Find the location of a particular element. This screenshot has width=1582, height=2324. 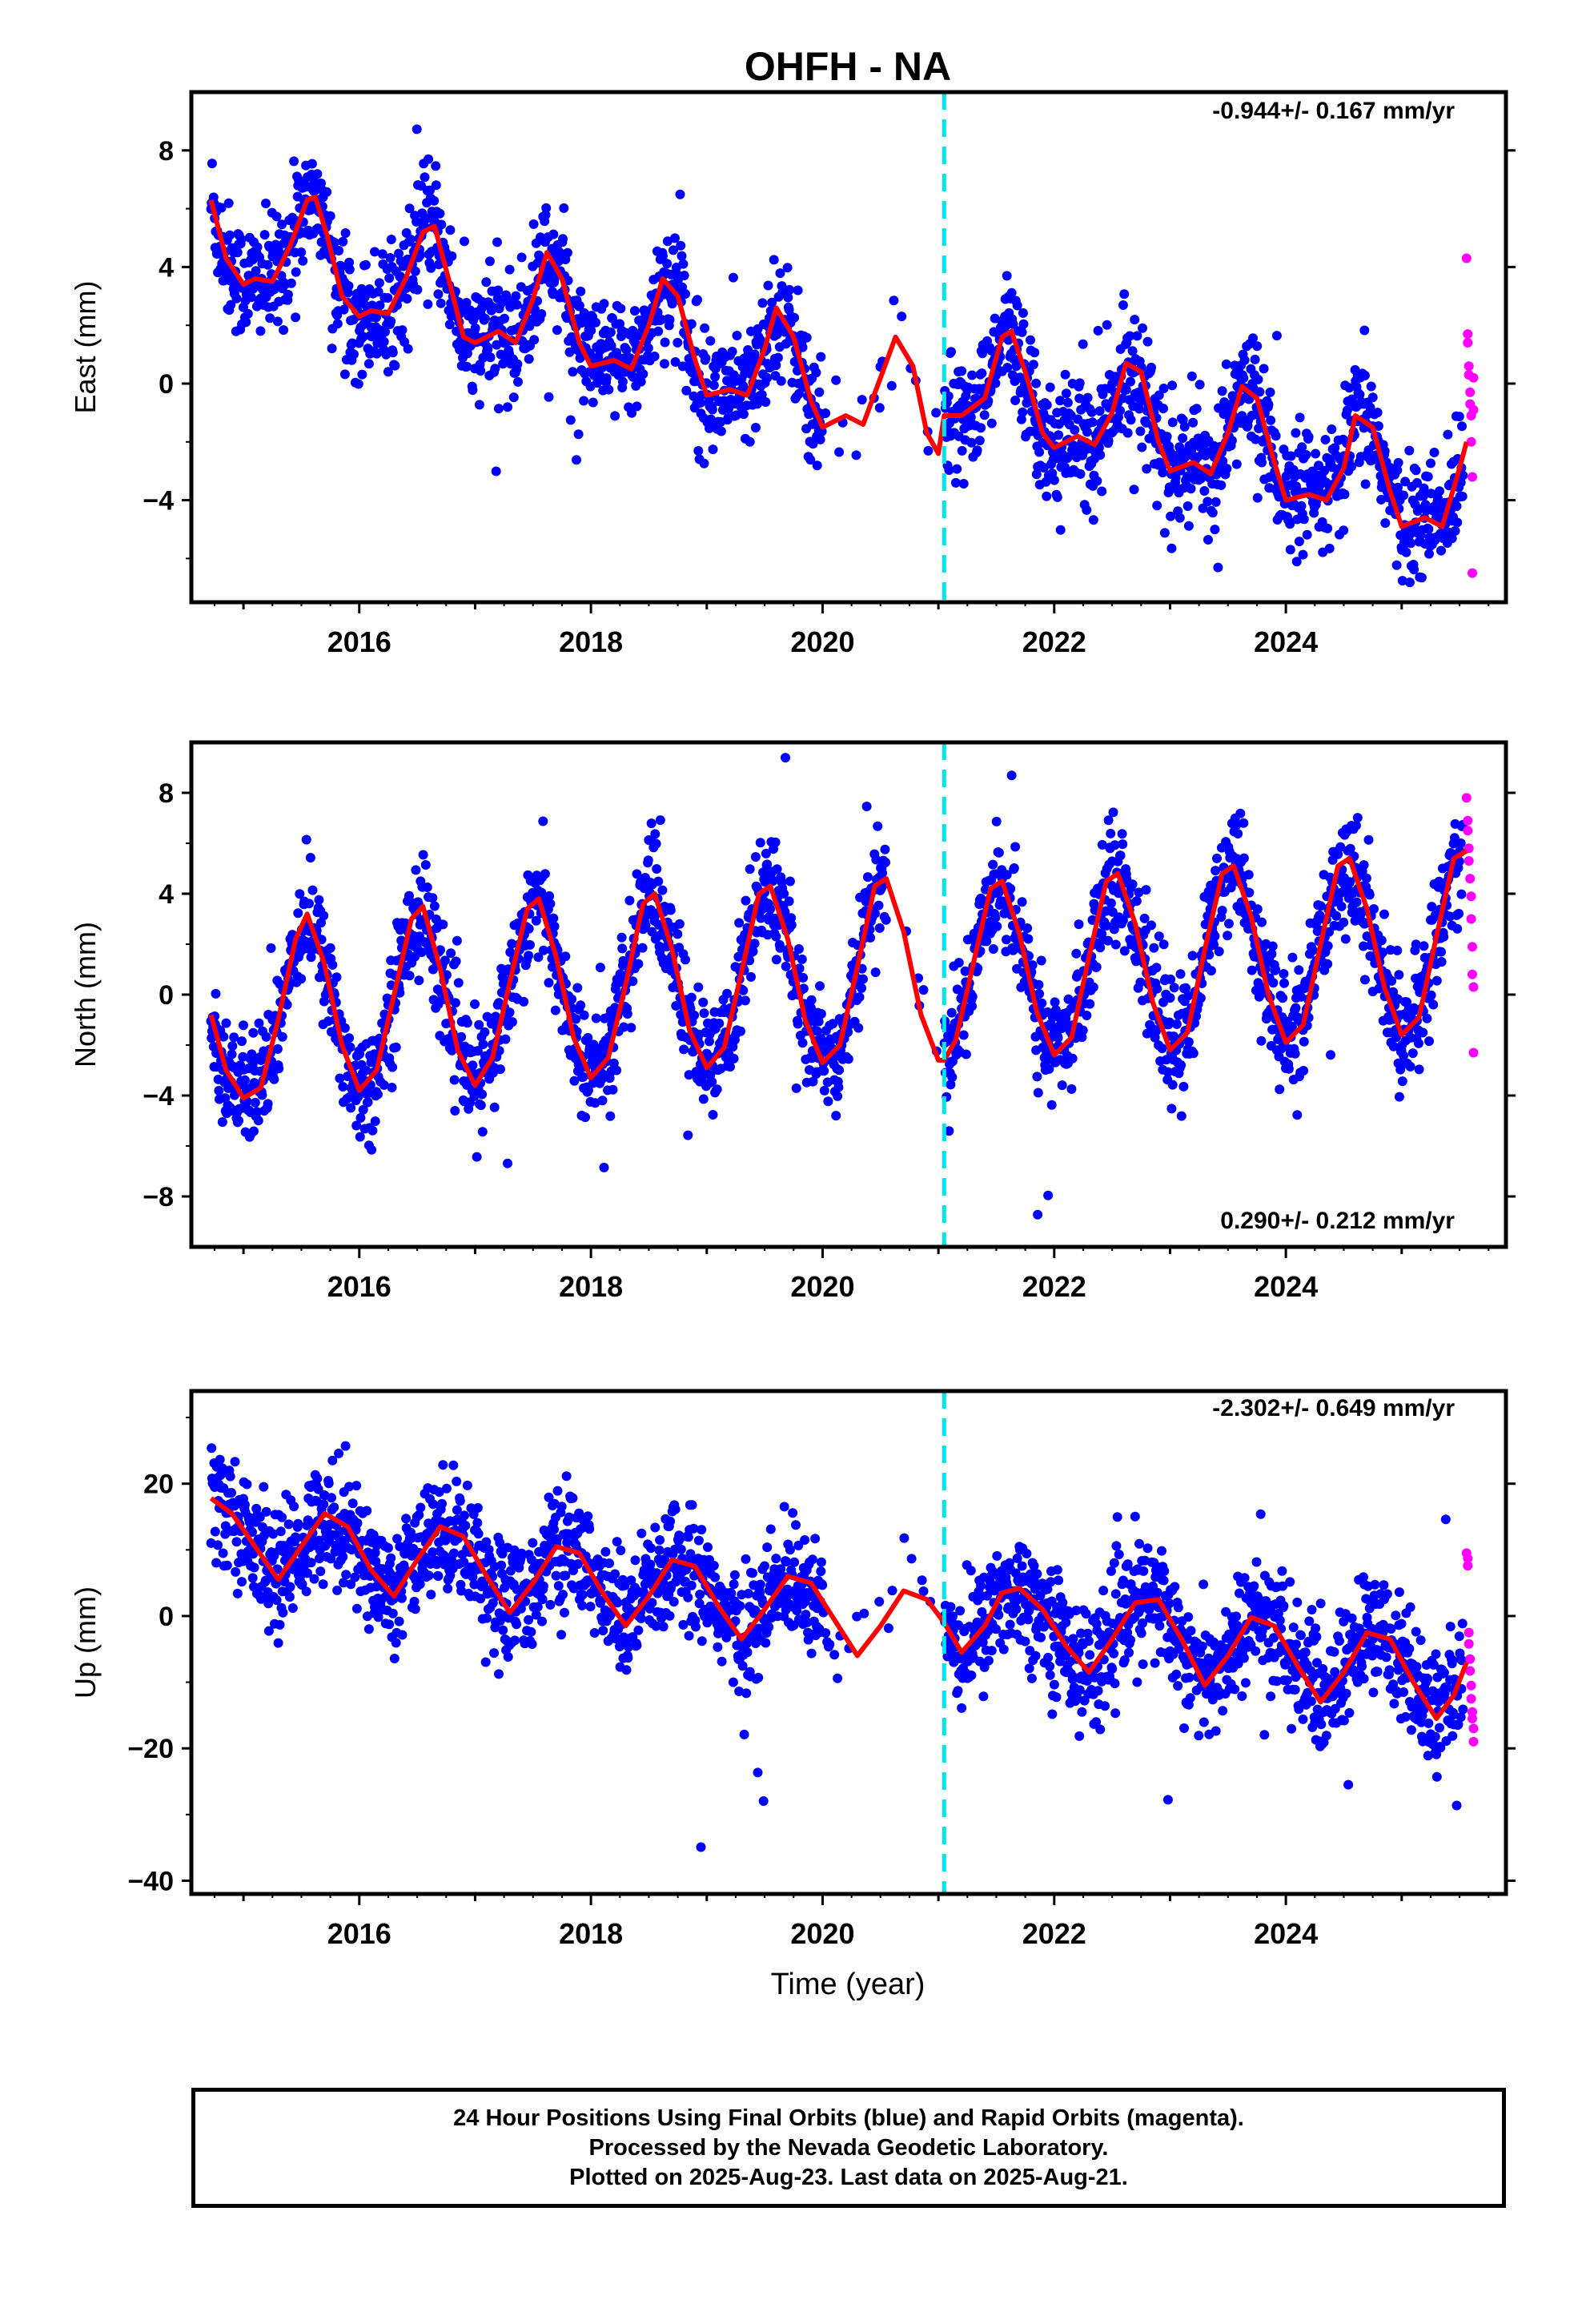

model-curve-north is located at coordinates (838, 974).